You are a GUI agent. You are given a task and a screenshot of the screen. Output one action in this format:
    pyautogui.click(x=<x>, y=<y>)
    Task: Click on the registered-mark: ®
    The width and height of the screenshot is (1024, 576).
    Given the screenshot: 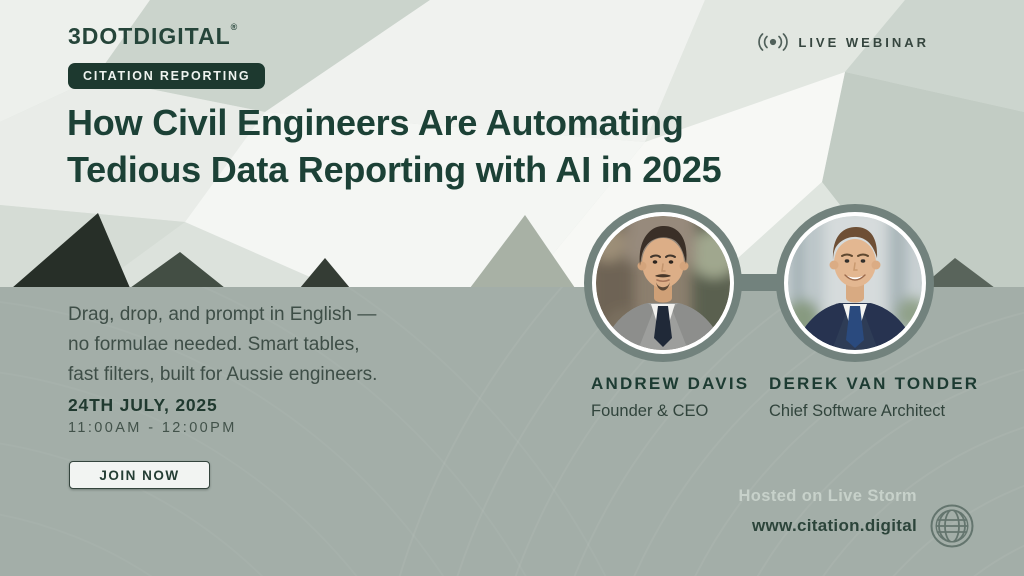 What is the action you would take?
    pyautogui.click(x=234, y=27)
    